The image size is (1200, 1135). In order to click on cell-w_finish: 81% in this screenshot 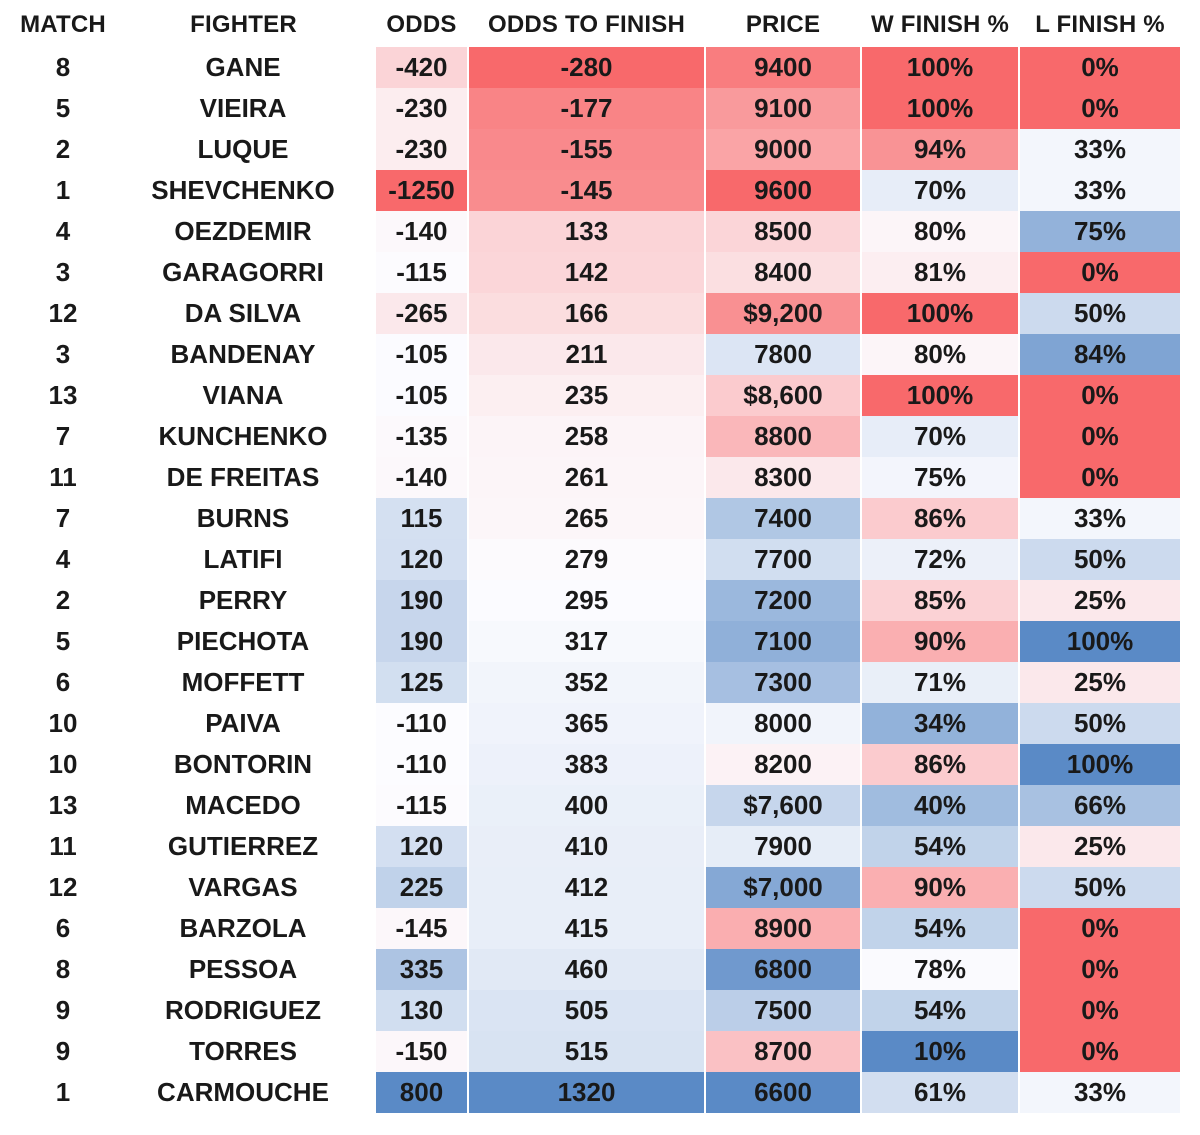, I will do `click(940, 272)`.